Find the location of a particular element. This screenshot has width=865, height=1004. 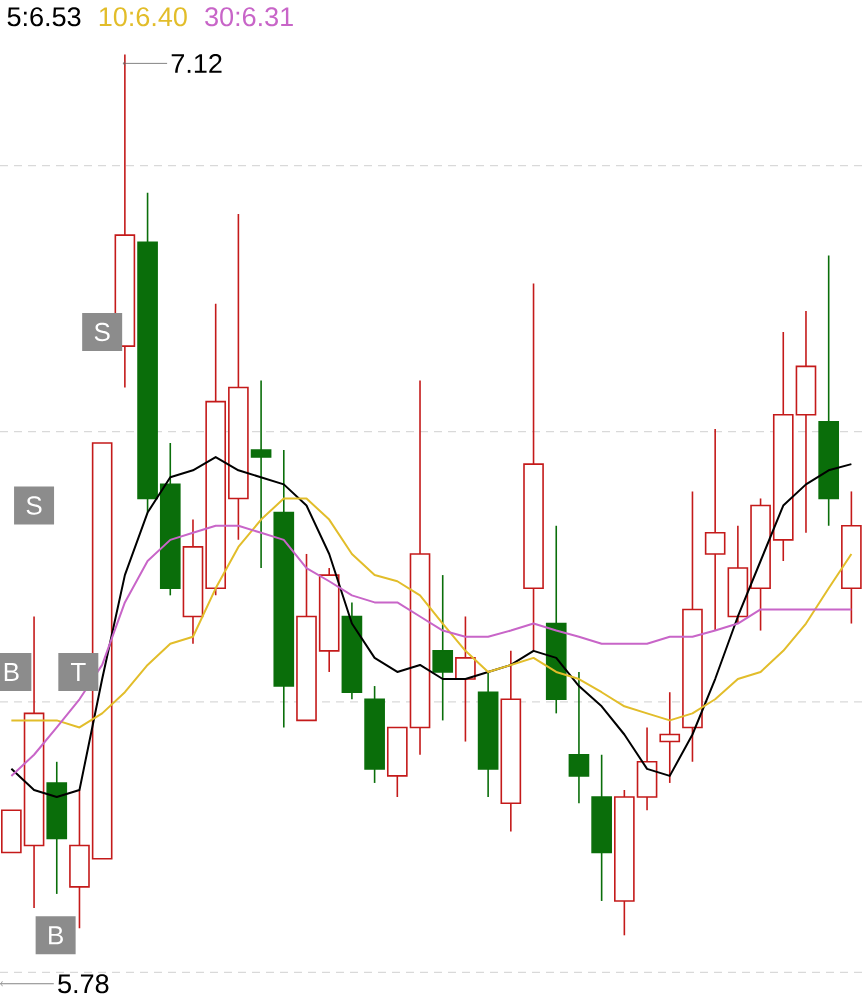

text: 30:6.31 is located at coordinates (249, 17).